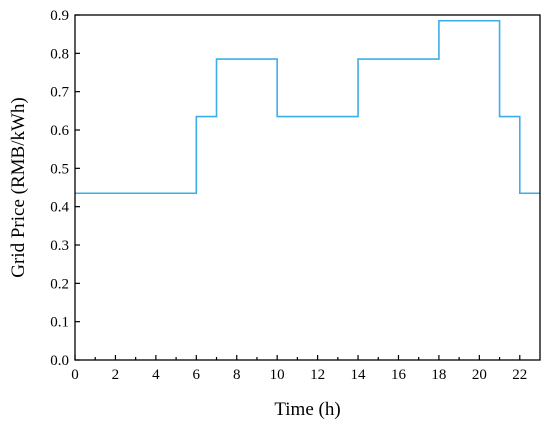  Describe the element at coordinates (18, 187) in the screenshot. I see `y-axis-title: Grid Price (RMB/kWh)` at that location.